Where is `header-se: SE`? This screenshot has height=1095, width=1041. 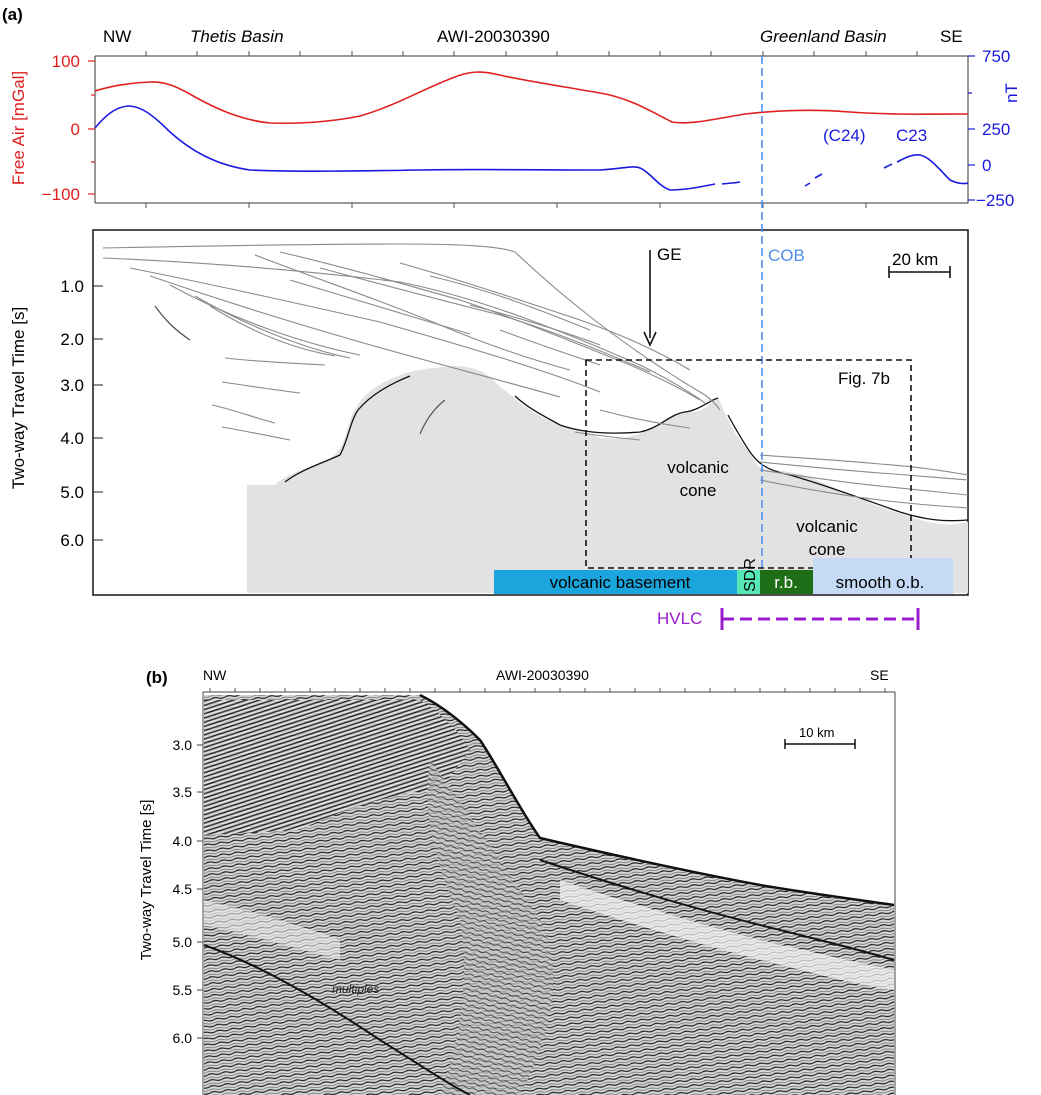 header-se: SE is located at coordinates (951, 36).